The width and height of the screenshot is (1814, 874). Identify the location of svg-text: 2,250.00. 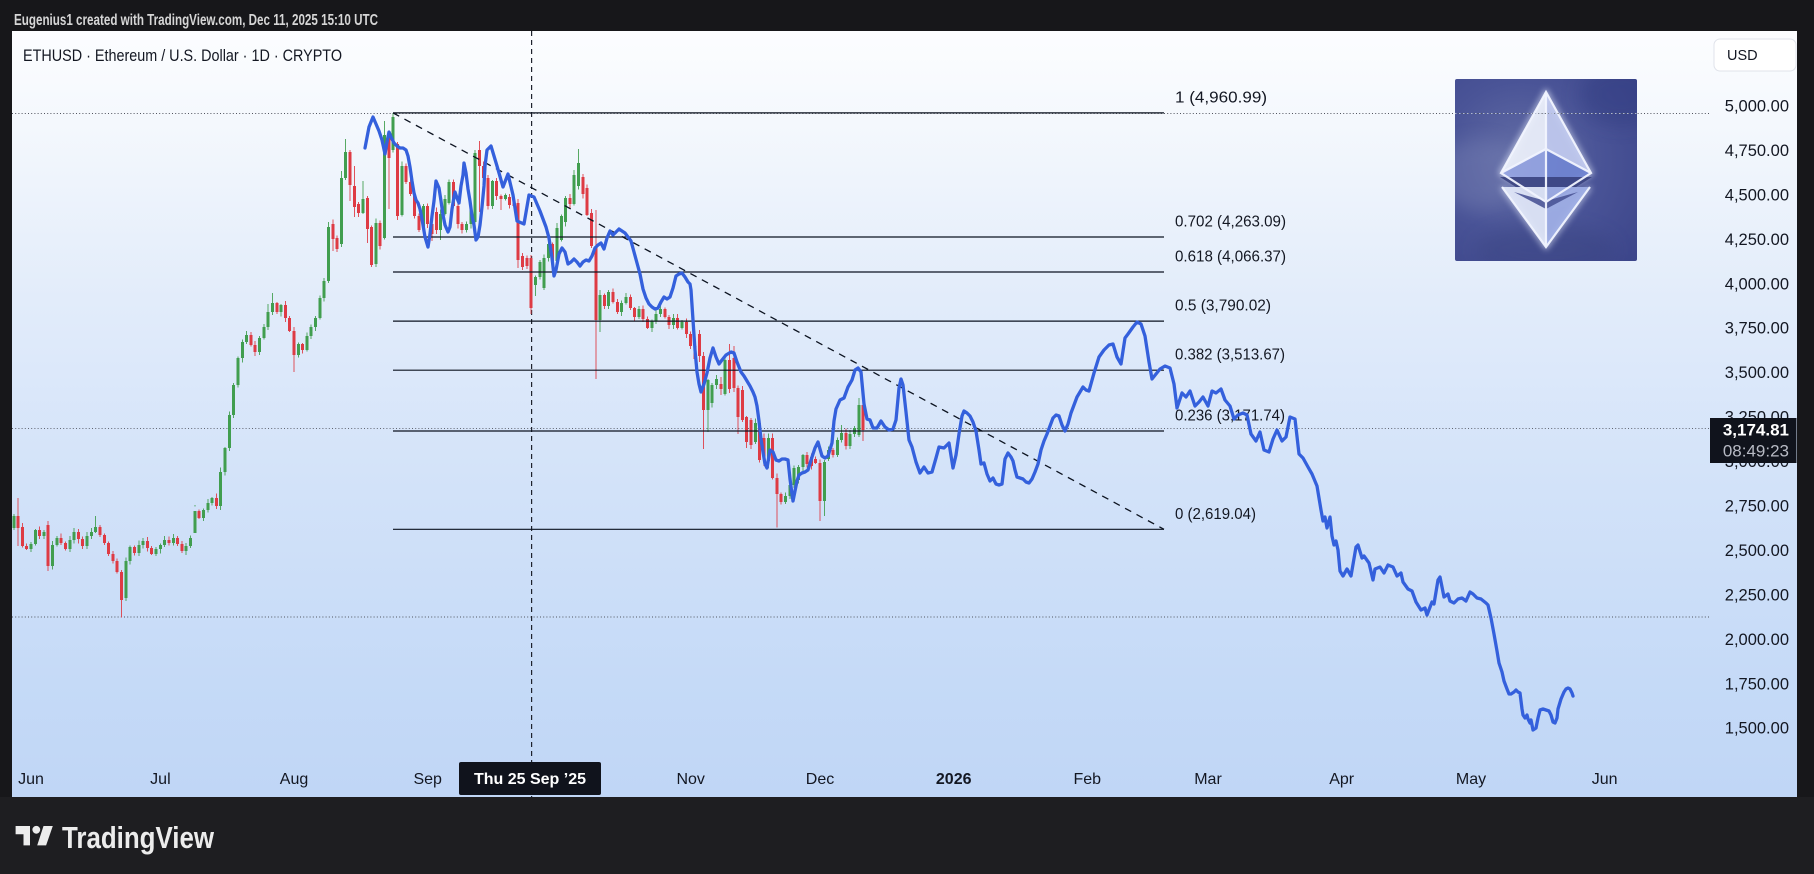
(1757, 595).